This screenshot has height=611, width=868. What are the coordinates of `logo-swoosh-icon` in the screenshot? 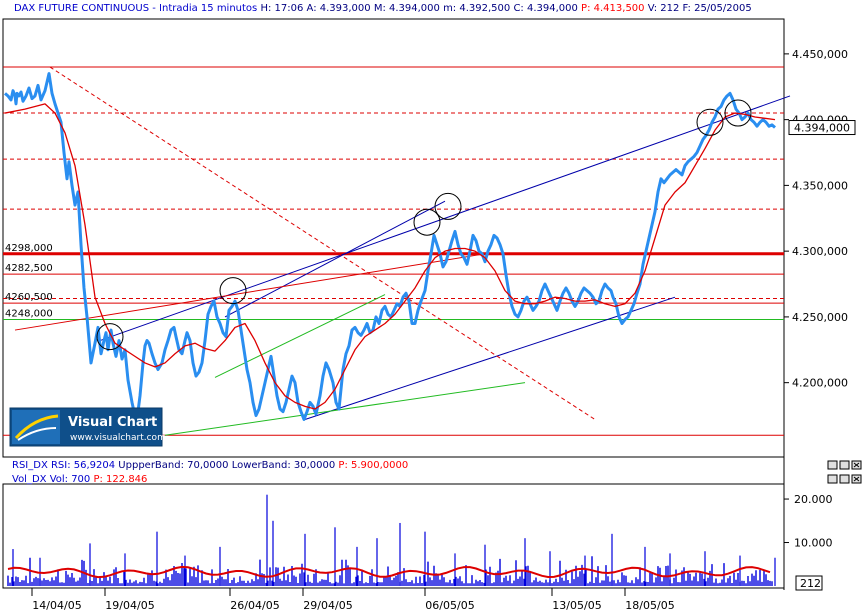 It's located at (36, 427).